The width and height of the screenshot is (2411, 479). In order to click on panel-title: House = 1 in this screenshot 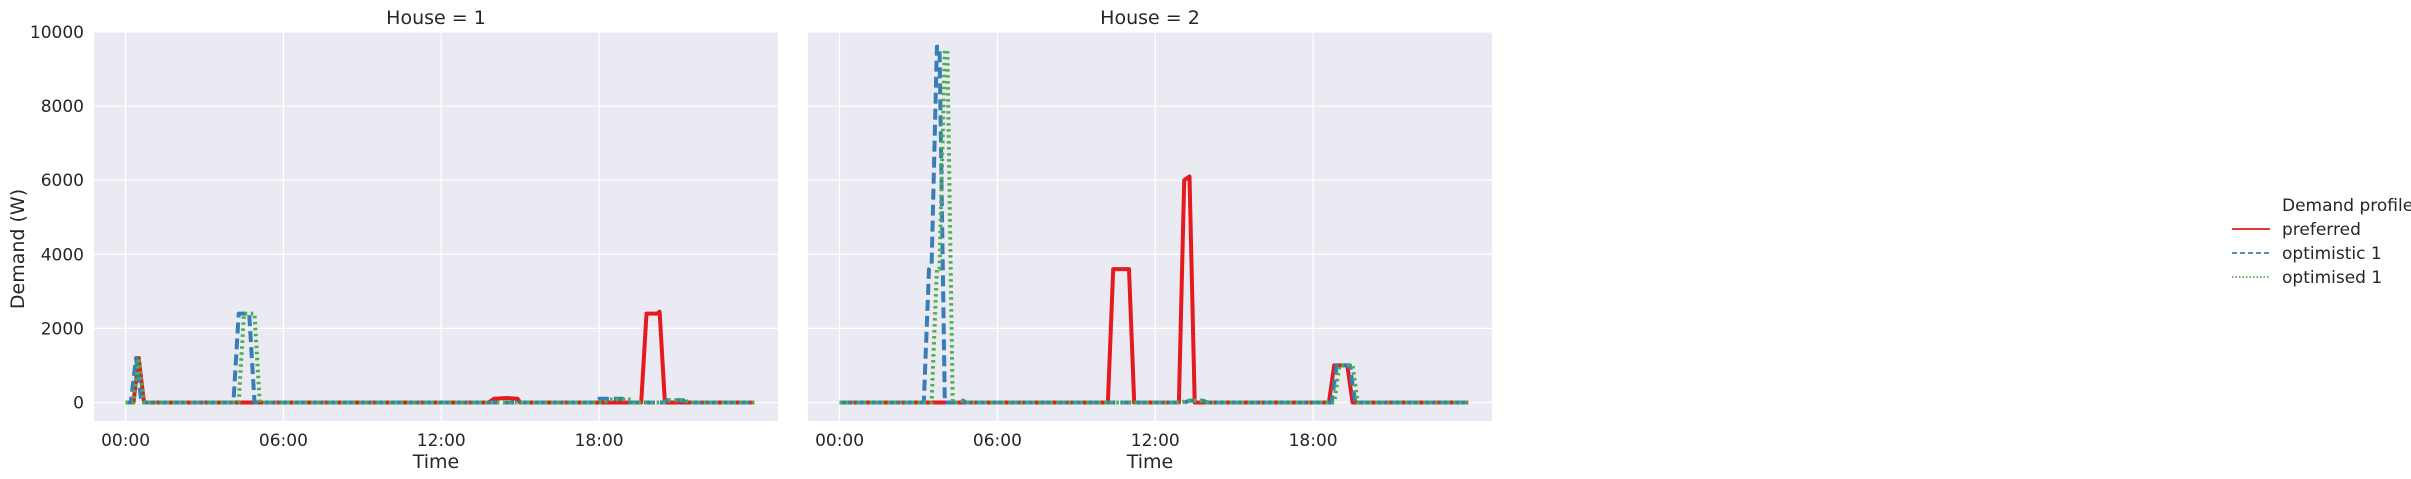, I will do `click(436, 18)`.